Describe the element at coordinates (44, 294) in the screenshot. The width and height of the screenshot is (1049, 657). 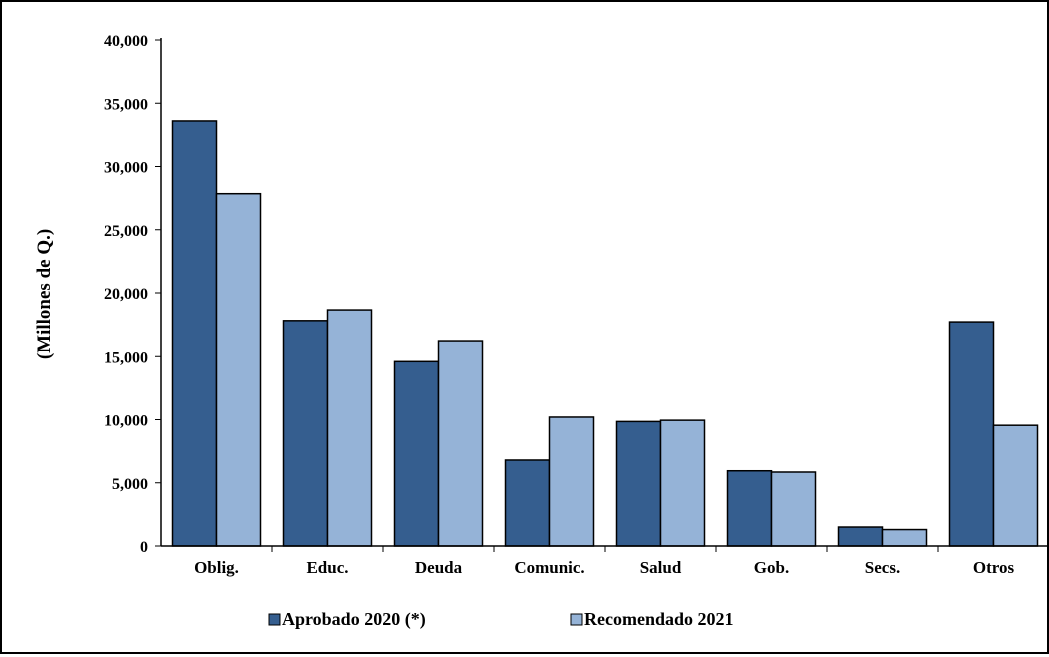
I see `y-axis-title: (Millones de Q.)` at that location.